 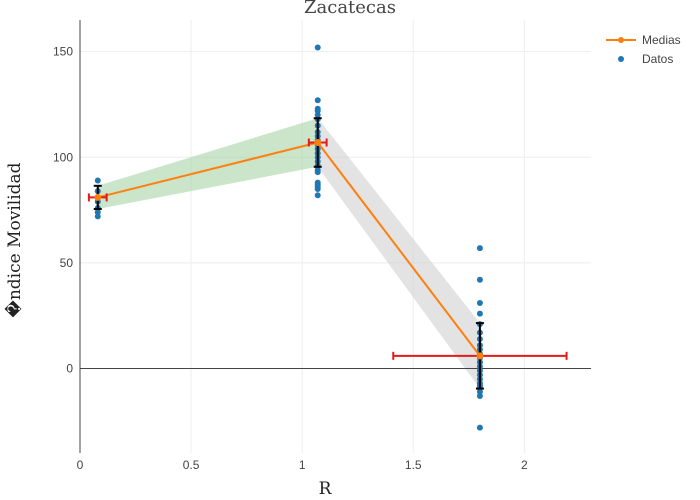 What do you see at coordinates (643, 49) in the screenshot?
I see `legend: Medias Datos` at bounding box center [643, 49].